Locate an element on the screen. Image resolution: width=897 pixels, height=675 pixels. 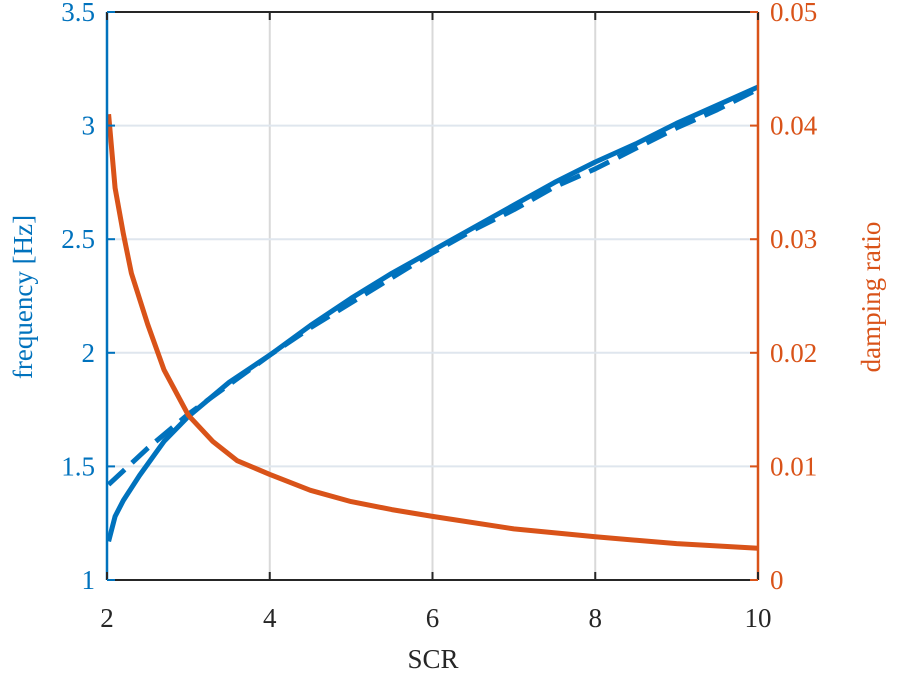
y-right-tick-label: 0.04 is located at coordinates (794, 126).